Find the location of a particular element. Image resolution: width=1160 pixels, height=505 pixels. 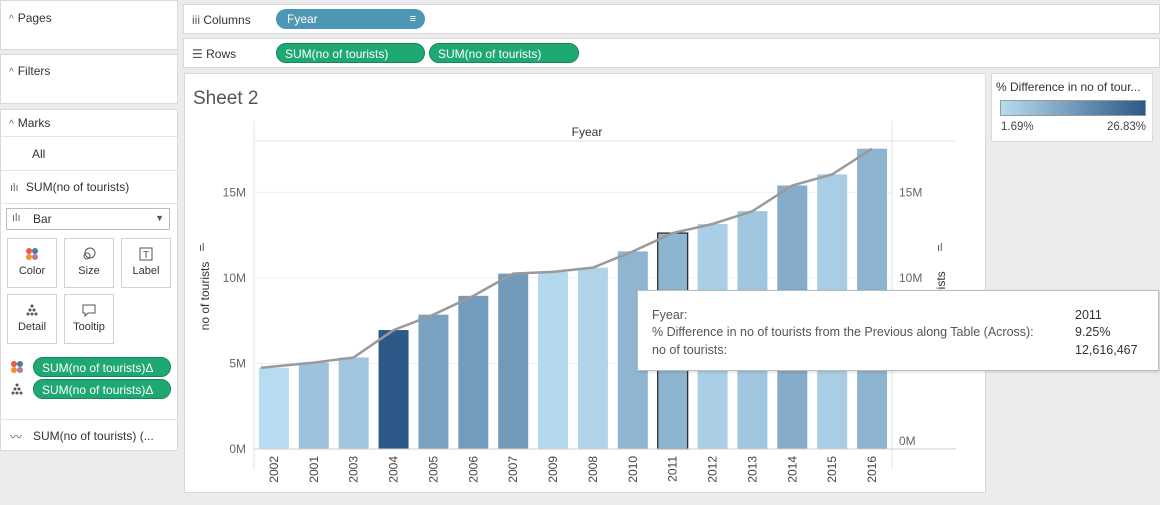

tooltip-value-diff: 9.25% is located at coordinates (1093, 332).